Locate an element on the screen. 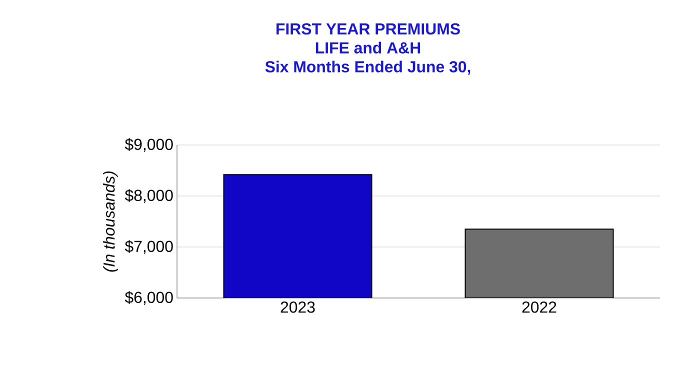 The image size is (680, 366). y-tick-label: $8,000 is located at coordinates (148, 196).